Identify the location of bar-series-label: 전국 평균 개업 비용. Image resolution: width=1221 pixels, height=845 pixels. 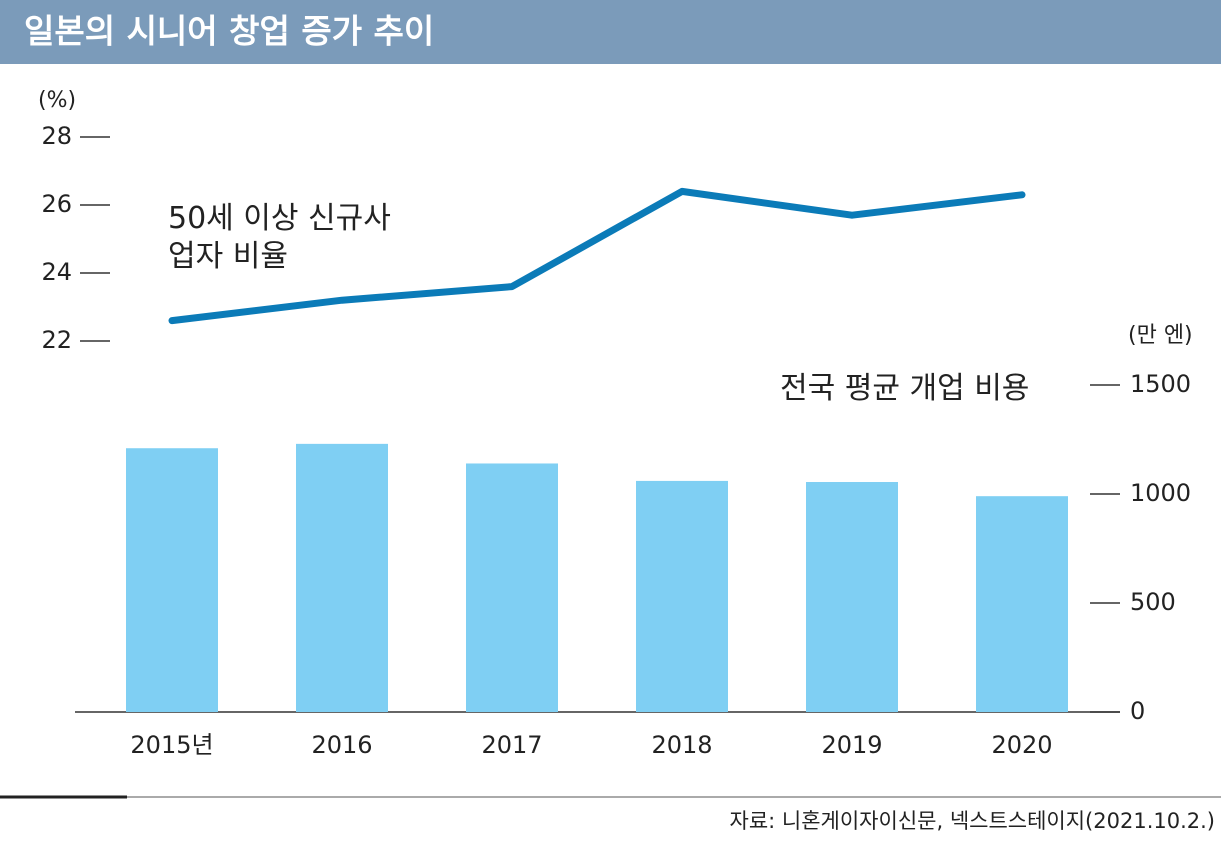
(905, 388).